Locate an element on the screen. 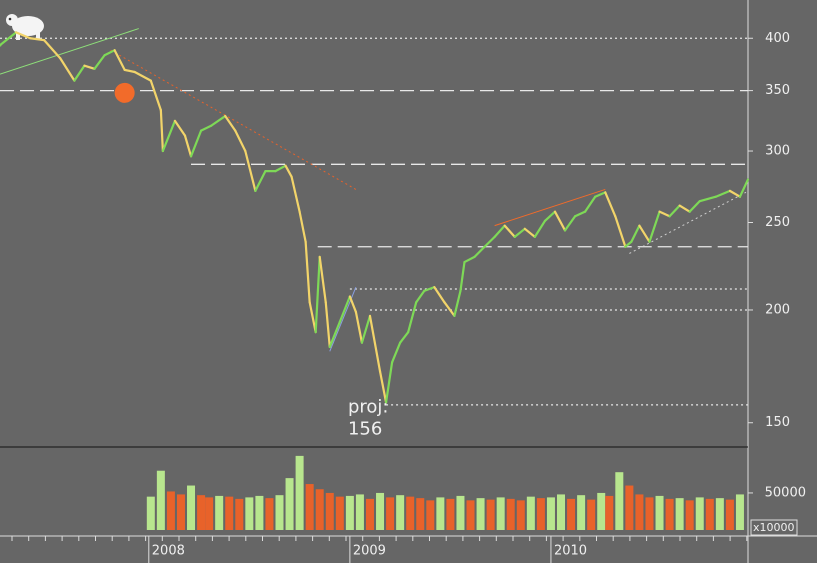 Image resolution: width=817 pixels, height=563 pixels. annotation-label: proj: is located at coordinates (368, 406).